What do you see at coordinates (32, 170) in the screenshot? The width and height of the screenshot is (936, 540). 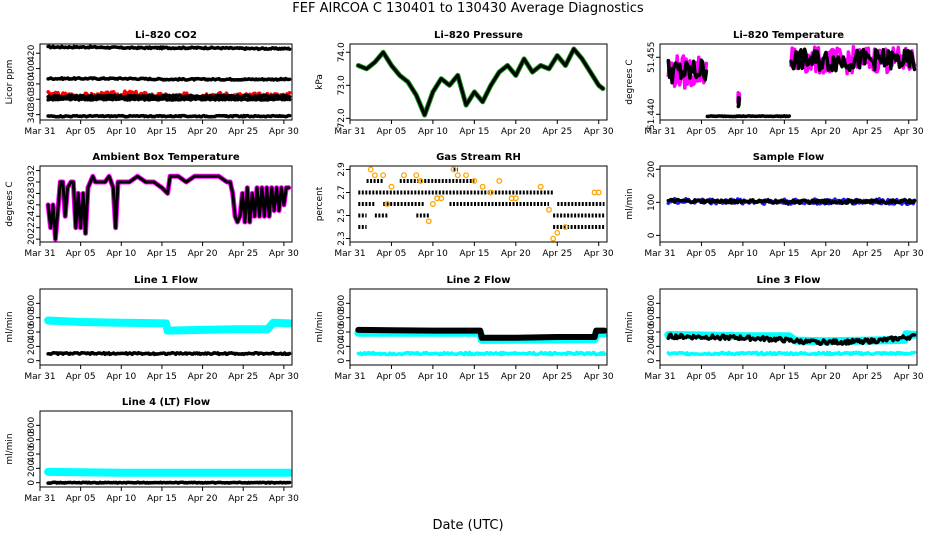 I see `y-tick-label-box_temp-6: 32` at bounding box center [32, 170].